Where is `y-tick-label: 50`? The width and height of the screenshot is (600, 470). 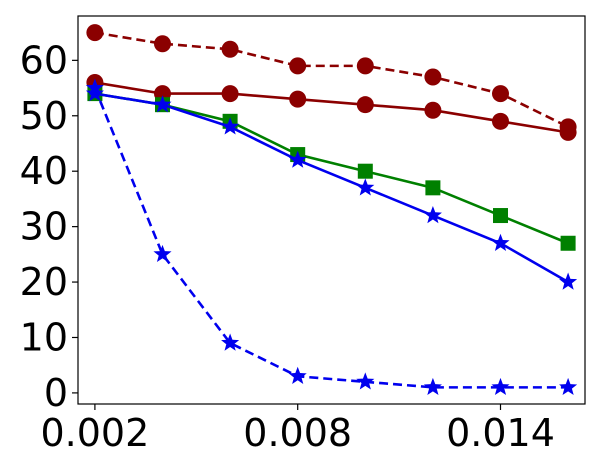 y-tick-label: 50 is located at coordinates (44, 116).